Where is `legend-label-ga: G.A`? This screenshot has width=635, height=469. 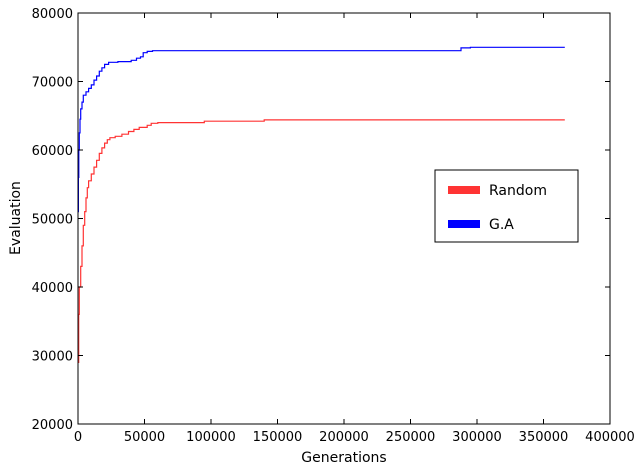
legend-label-ga: G.A is located at coordinates (501, 225).